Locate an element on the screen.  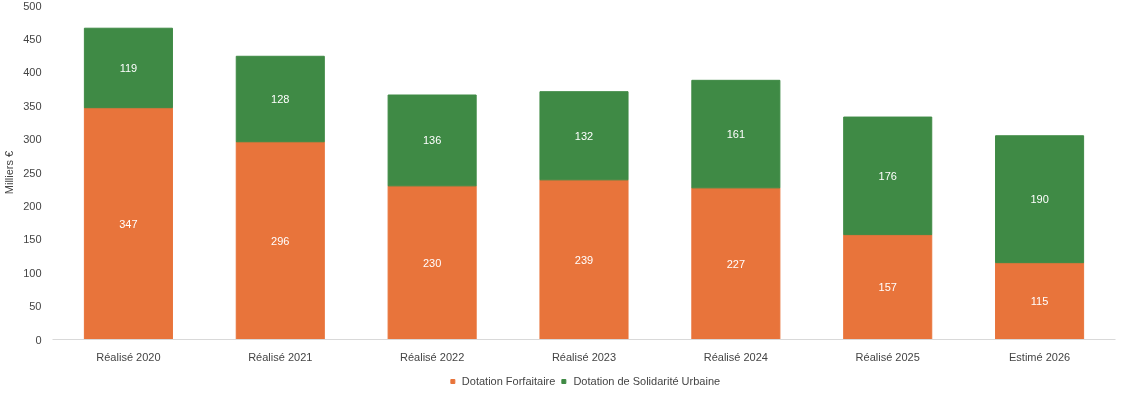
data-label: 136 is located at coordinates (432, 140).